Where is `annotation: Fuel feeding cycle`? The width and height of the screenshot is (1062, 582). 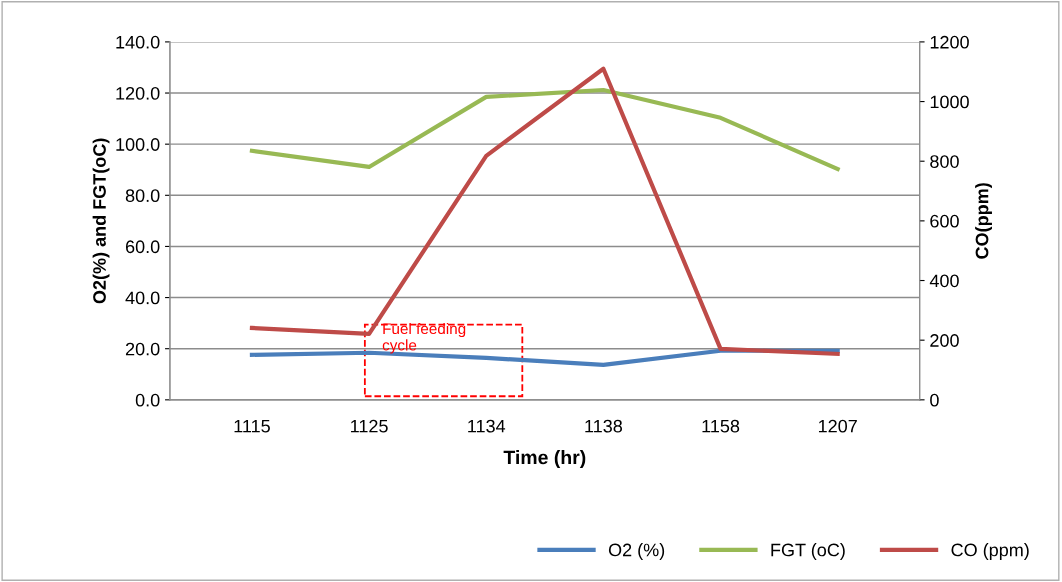
annotation: Fuel feeding cycle is located at coordinates (424, 338).